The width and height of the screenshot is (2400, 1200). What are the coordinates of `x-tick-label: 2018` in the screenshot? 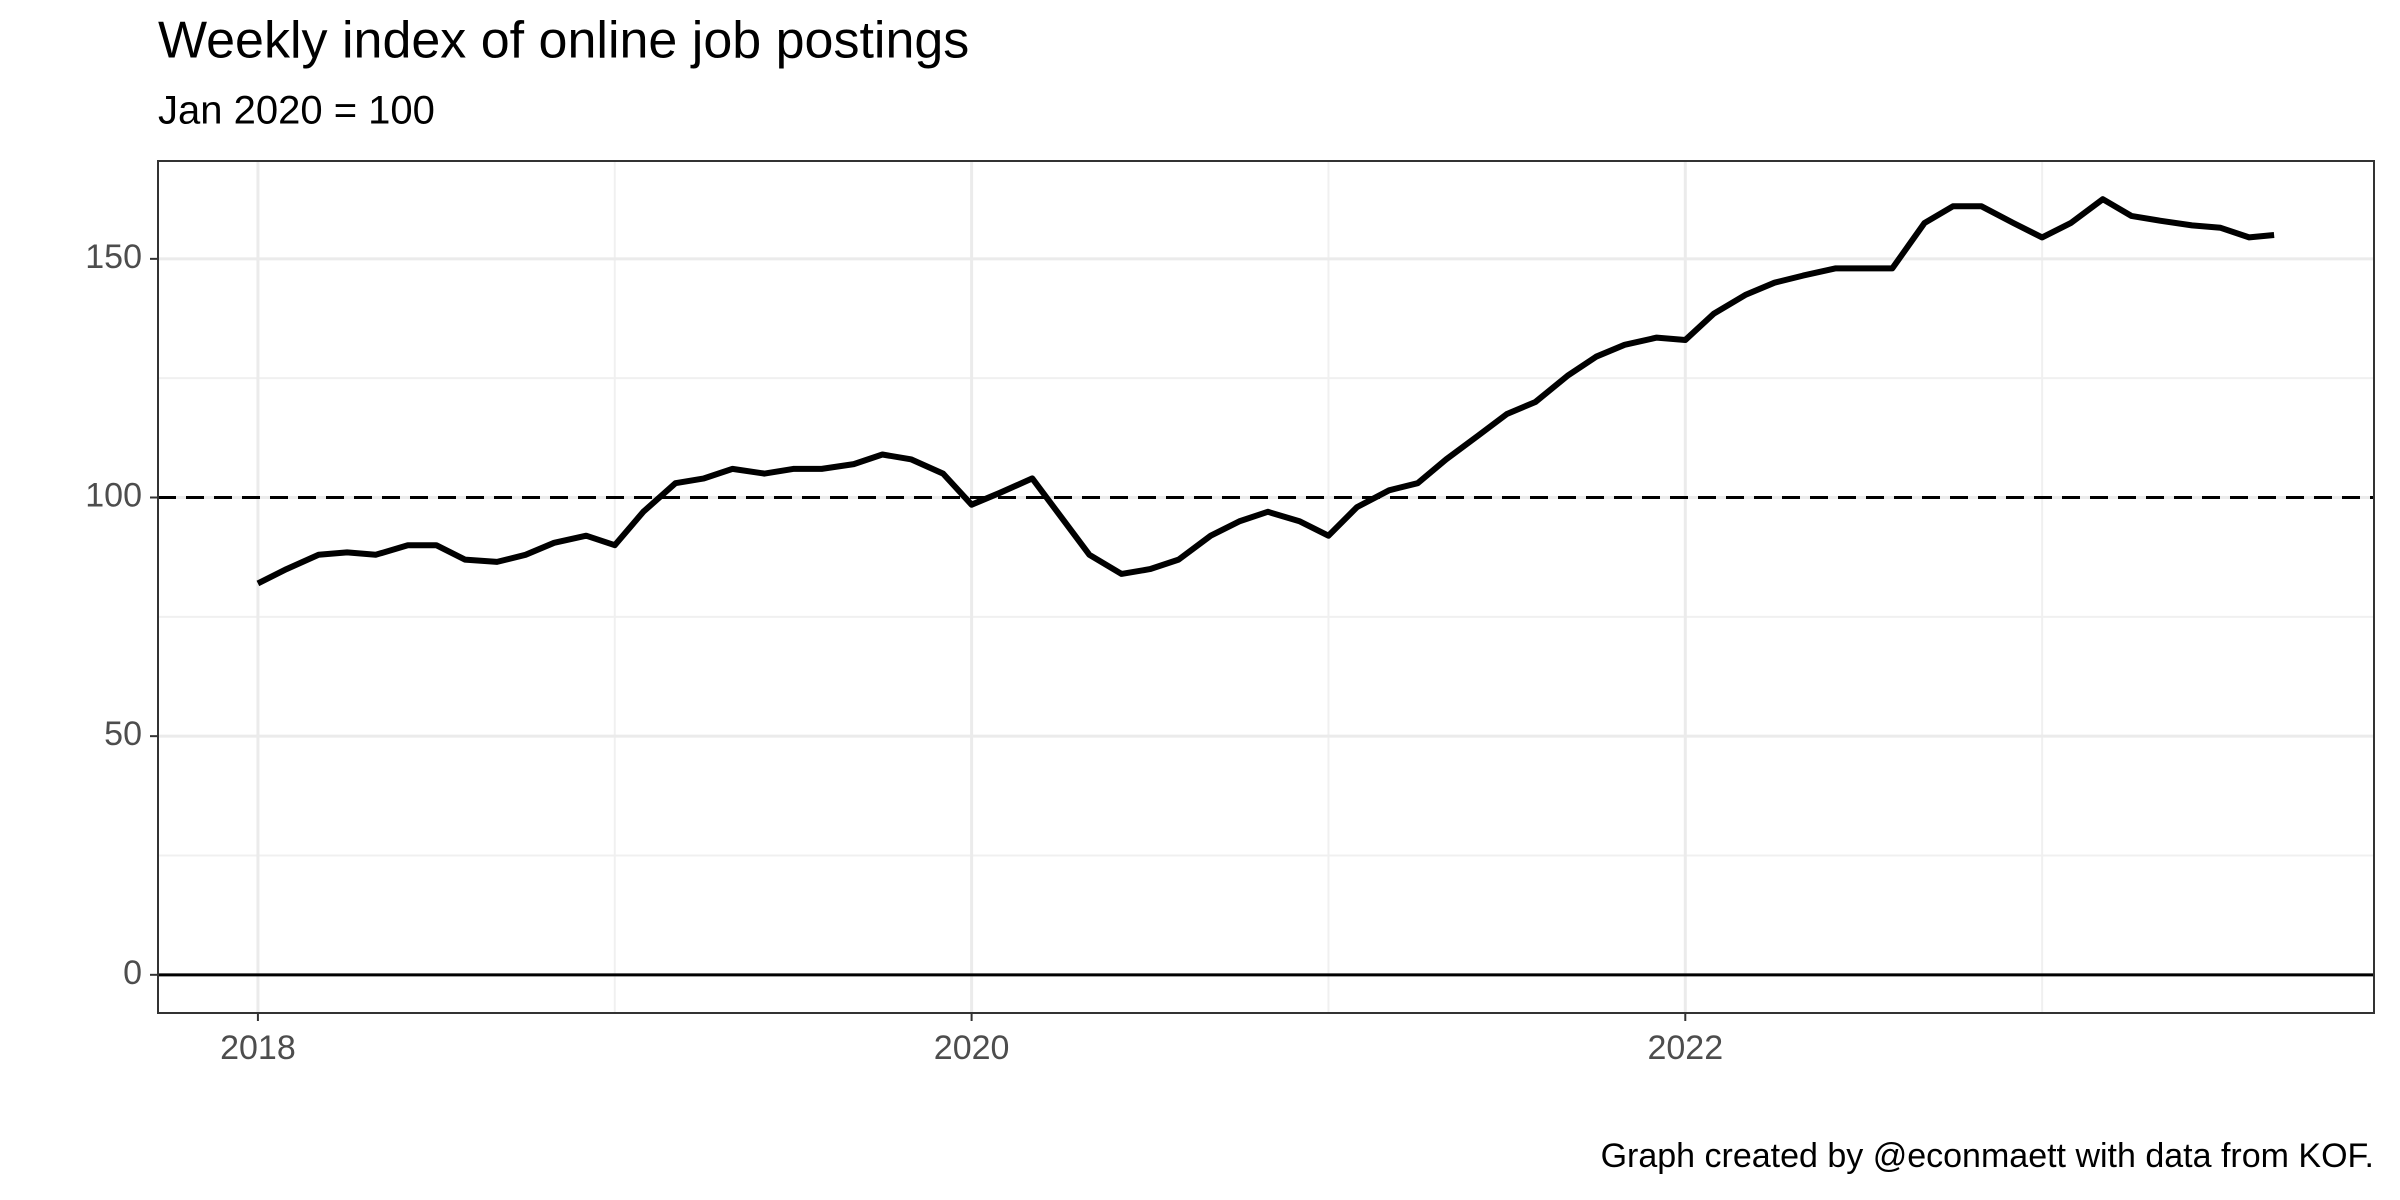 It's located at (258, 1048).